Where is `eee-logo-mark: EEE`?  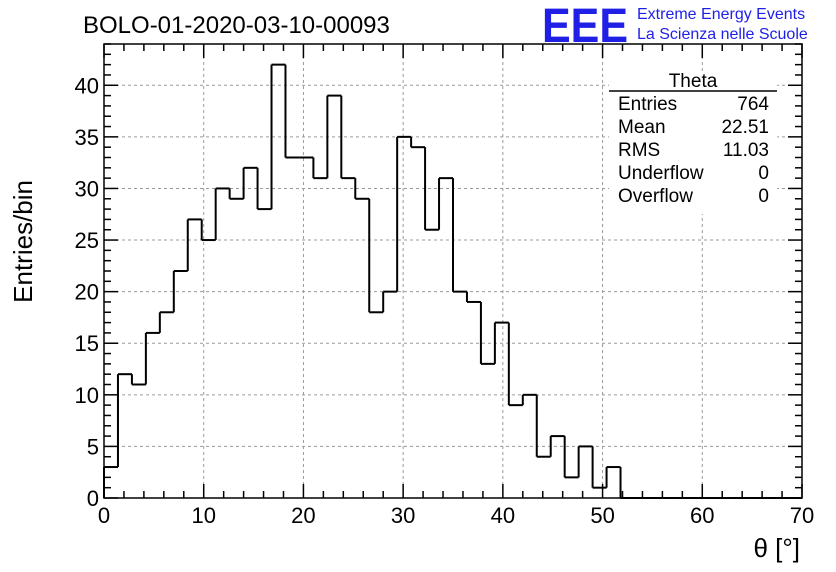
eee-logo-mark: EEE is located at coordinates (585, 26).